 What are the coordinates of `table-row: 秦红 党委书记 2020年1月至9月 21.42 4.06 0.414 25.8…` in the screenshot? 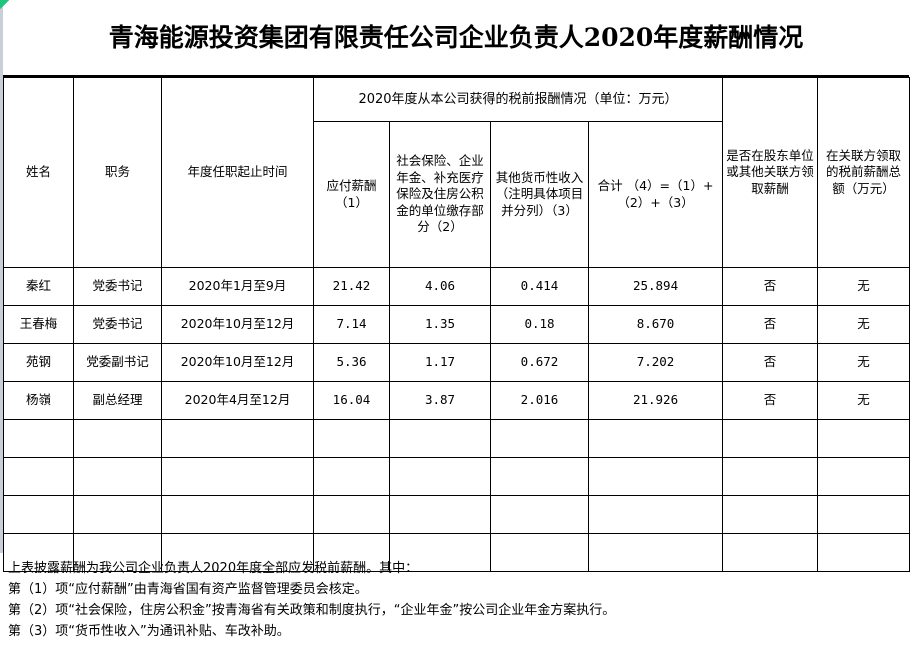 It's located at (457, 286).